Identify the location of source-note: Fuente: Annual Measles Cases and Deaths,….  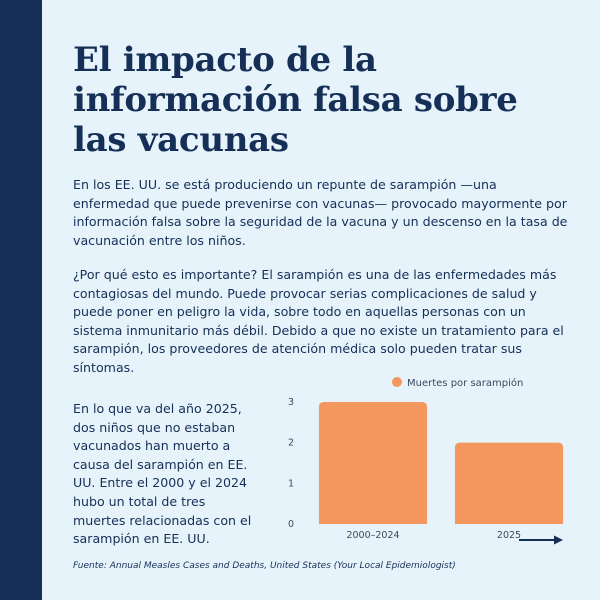
(264, 566).